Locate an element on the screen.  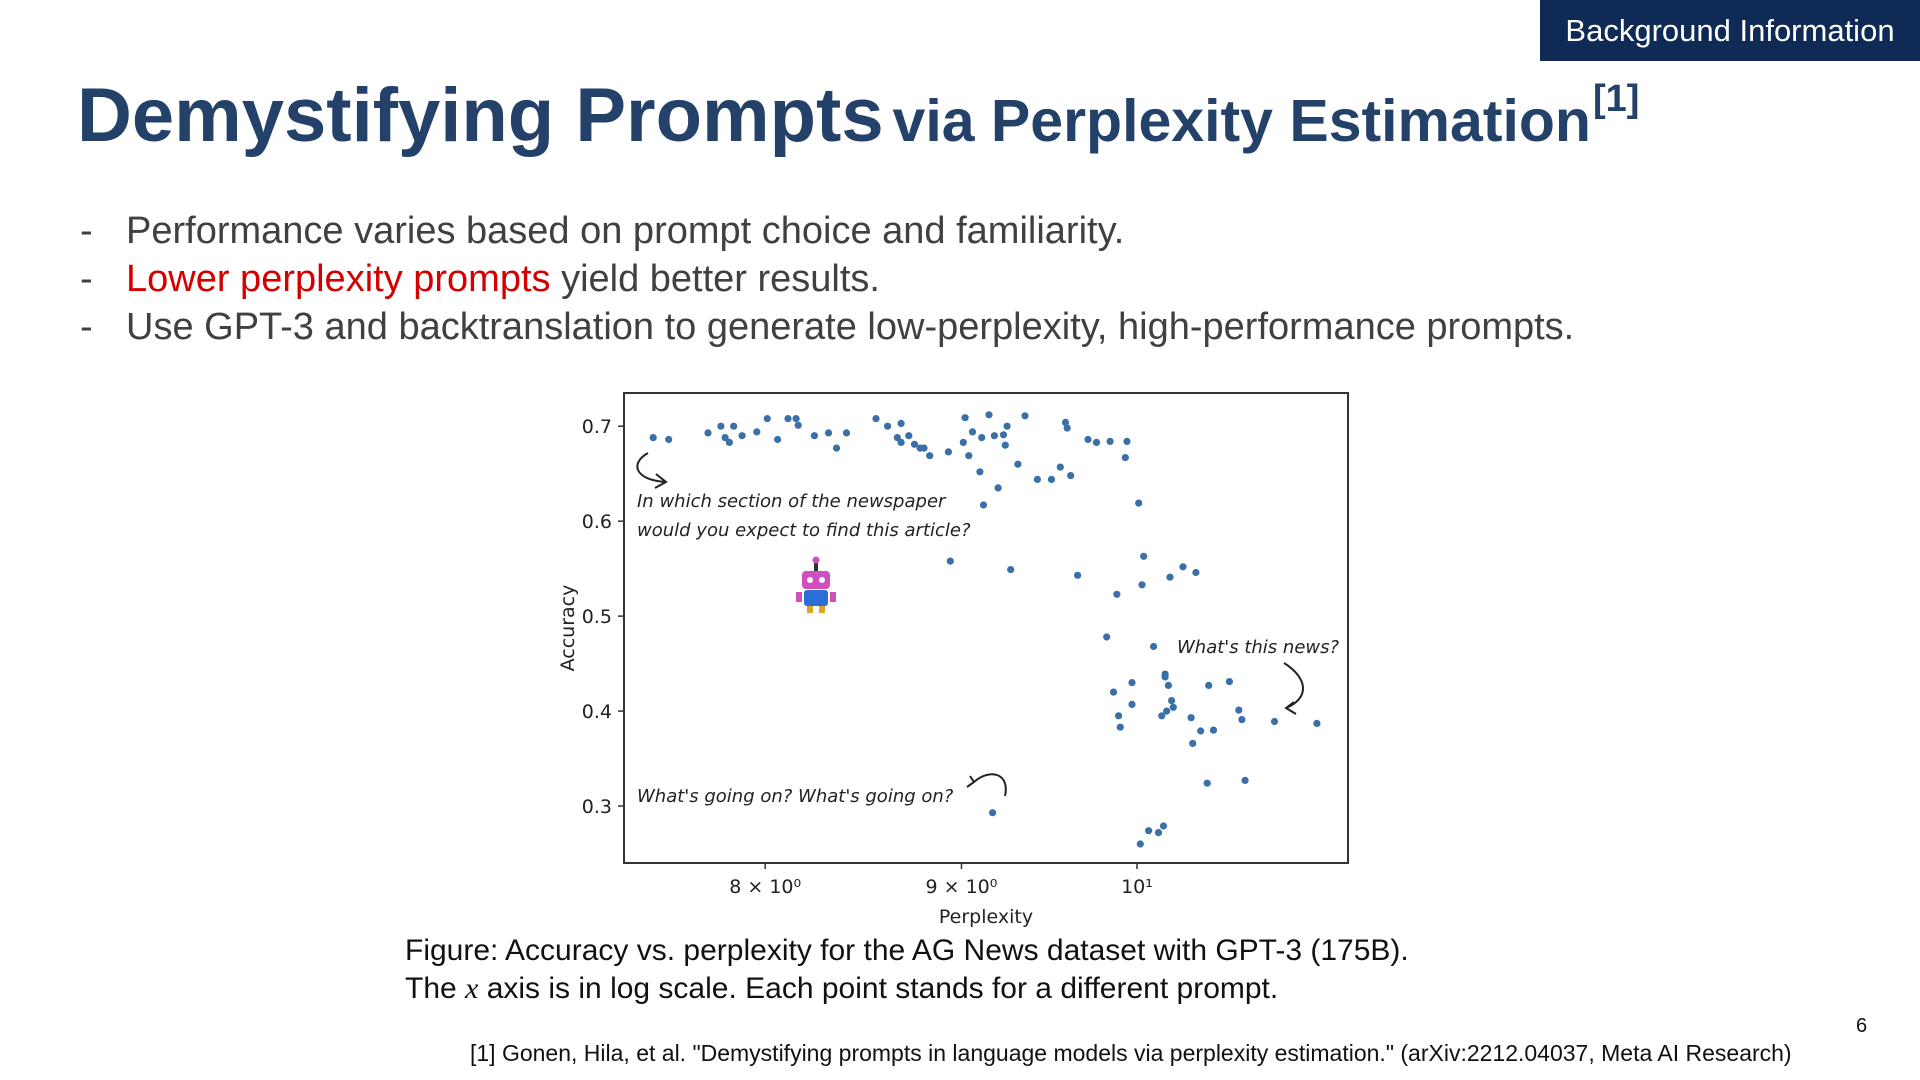
annotation-line: would you expect to find this article? is located at coordinates (804, 530).